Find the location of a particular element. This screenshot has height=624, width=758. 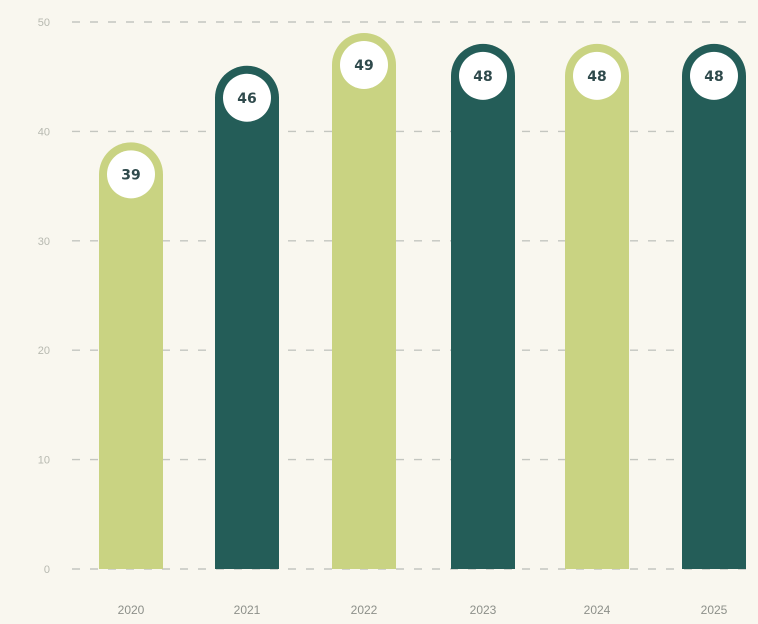

y-tick-label-50: 50 is located at coordinates (44, 23).